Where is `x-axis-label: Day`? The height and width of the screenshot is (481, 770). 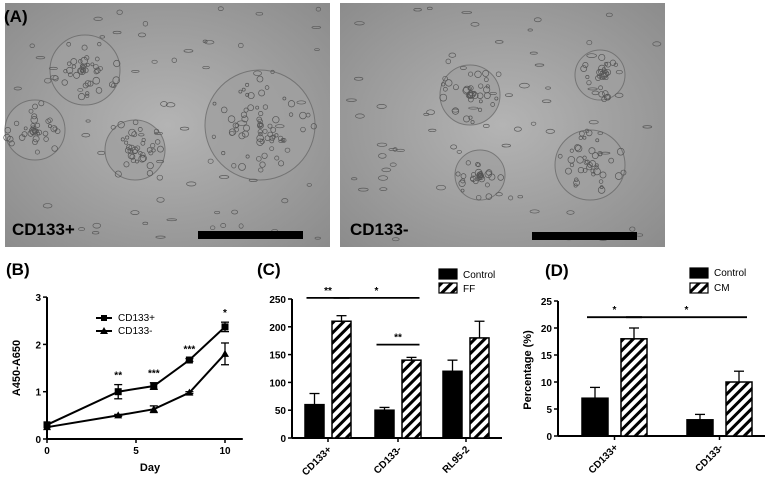 x-axis-label: Day is located at coordinates (150, 468).